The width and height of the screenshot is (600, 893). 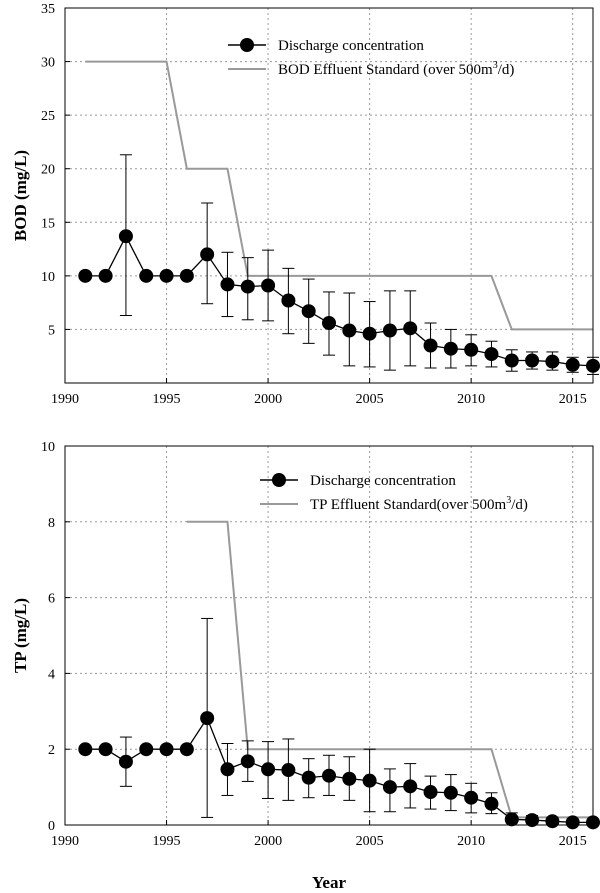 I want to click on legend-standard-label-main: BOD Effluent Standard (over 500m, so click(x=385, y=70).